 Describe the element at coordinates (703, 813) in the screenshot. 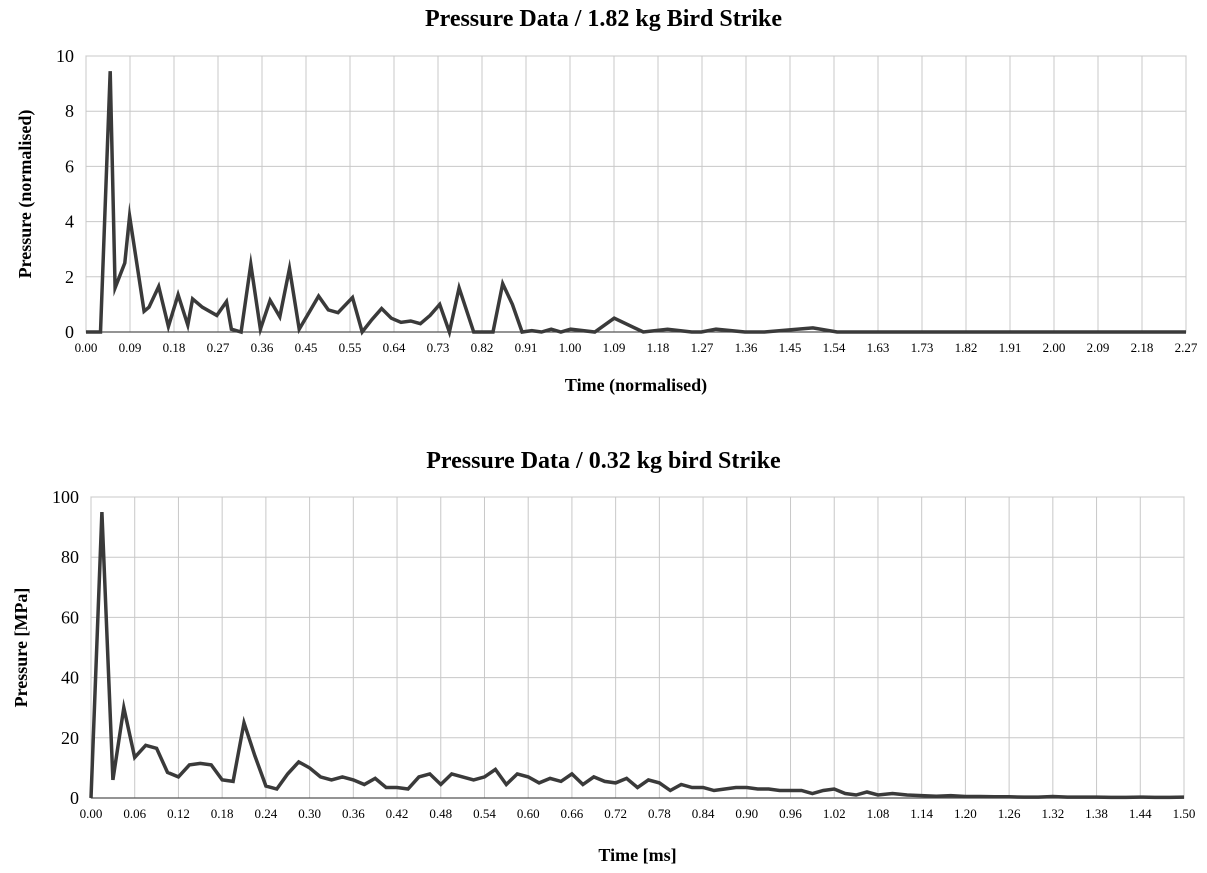

I see `x-tick-label: 0.84` at that location.